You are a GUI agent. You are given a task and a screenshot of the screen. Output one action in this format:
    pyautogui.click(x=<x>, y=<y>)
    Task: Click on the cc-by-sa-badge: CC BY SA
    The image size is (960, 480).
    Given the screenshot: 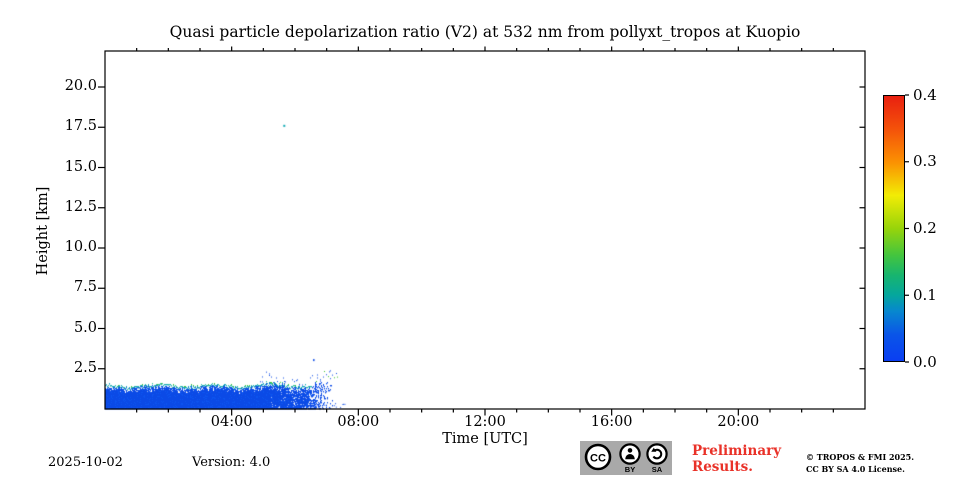 What is the action you would take?
    pyautogui.click(x=626, y=458)
    